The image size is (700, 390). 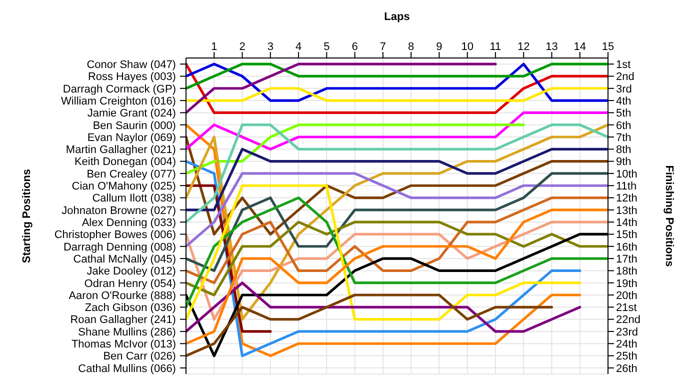 What do you see at coordinates (131, 138) in the screenshot?
I see `text: Evan Naylor (069)` at bounding box center [131, 138].